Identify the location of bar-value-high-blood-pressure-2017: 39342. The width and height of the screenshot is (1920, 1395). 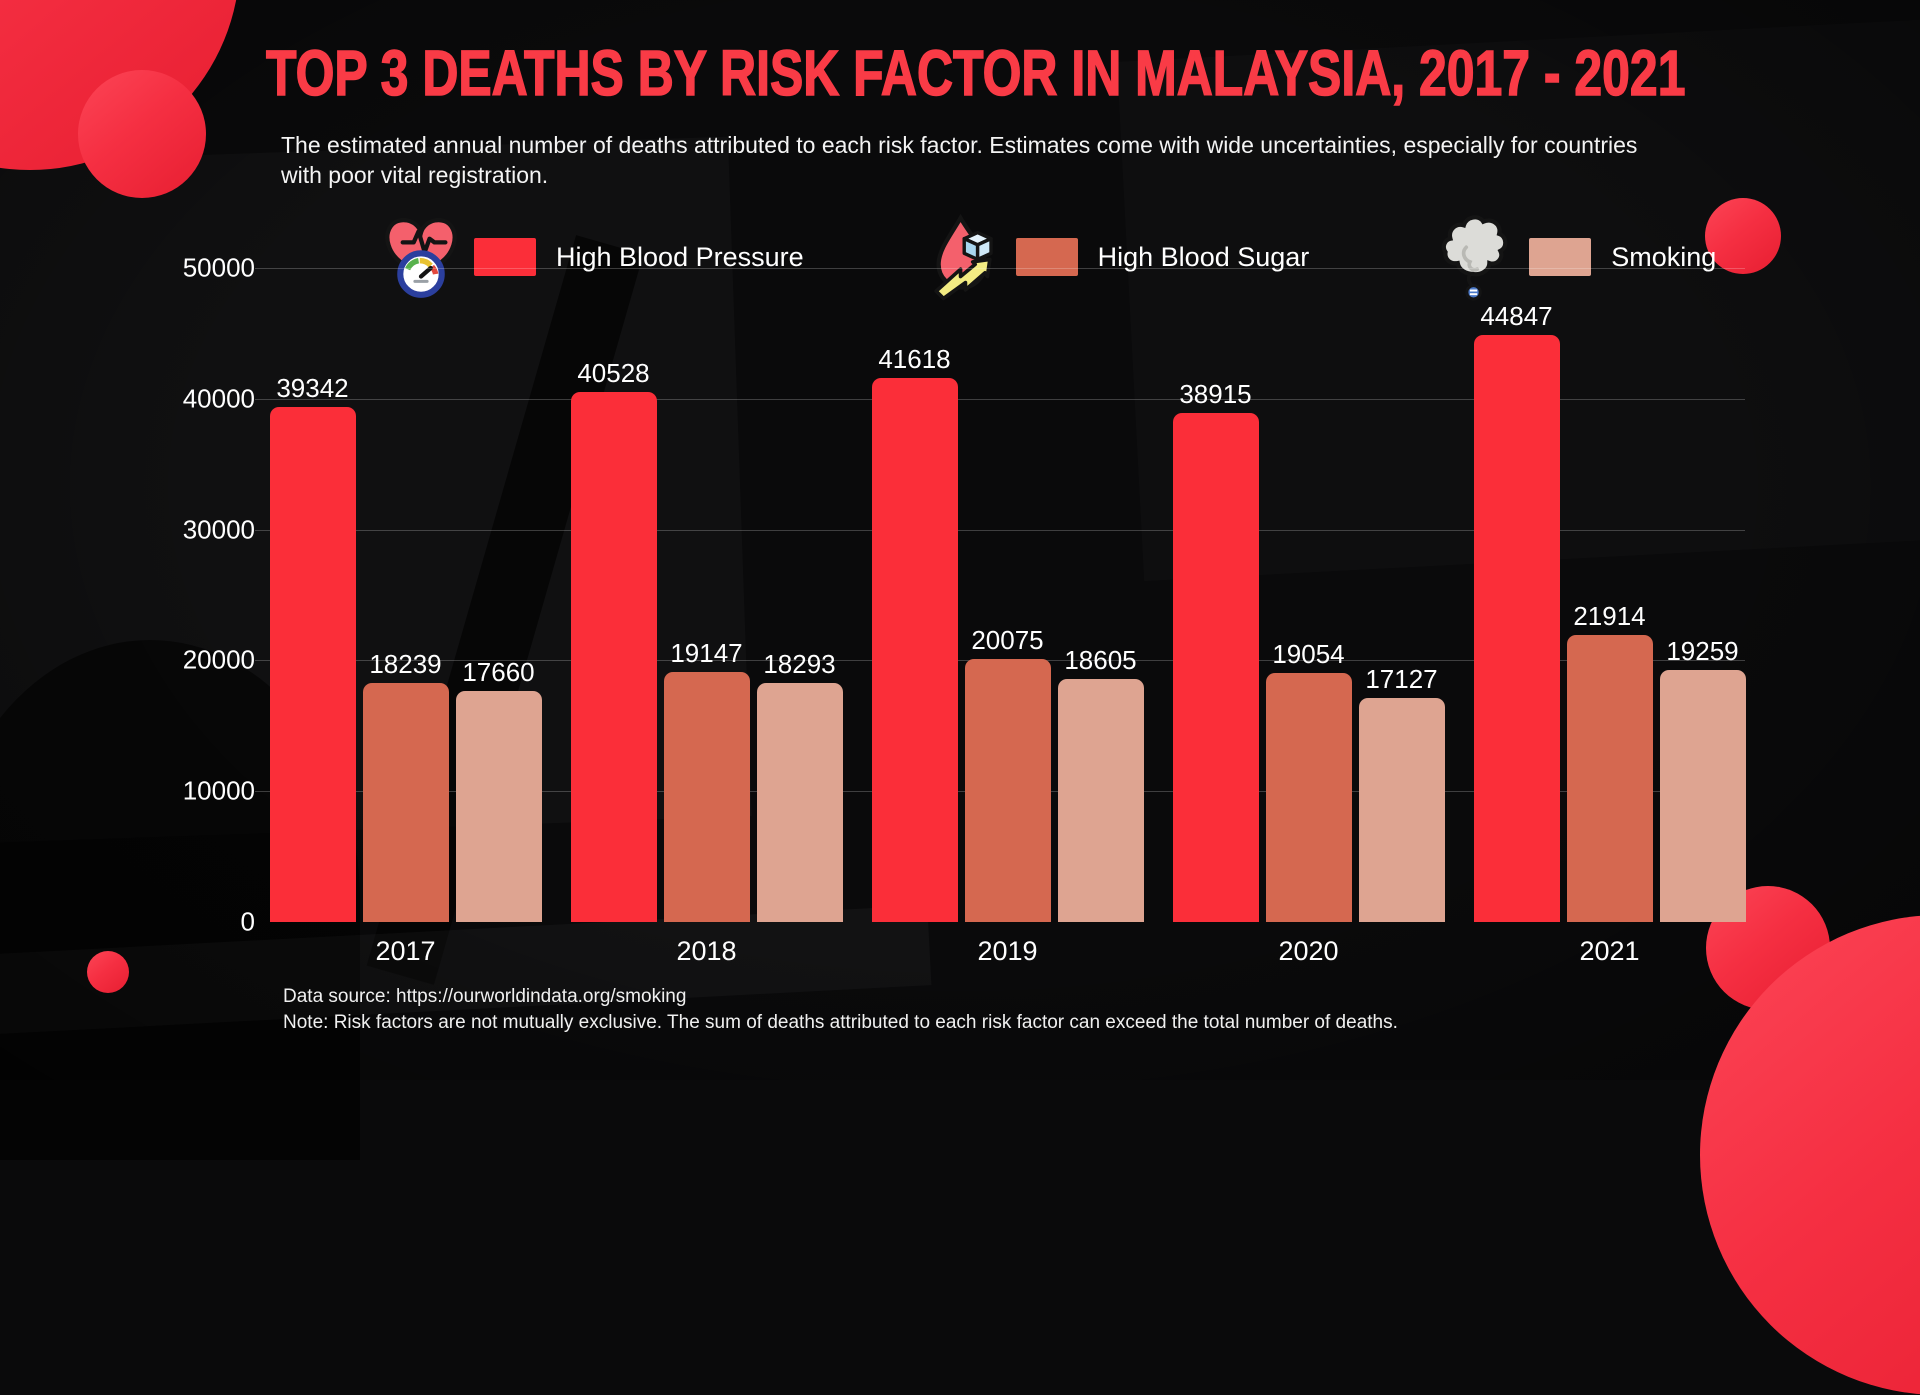
(312, 388).